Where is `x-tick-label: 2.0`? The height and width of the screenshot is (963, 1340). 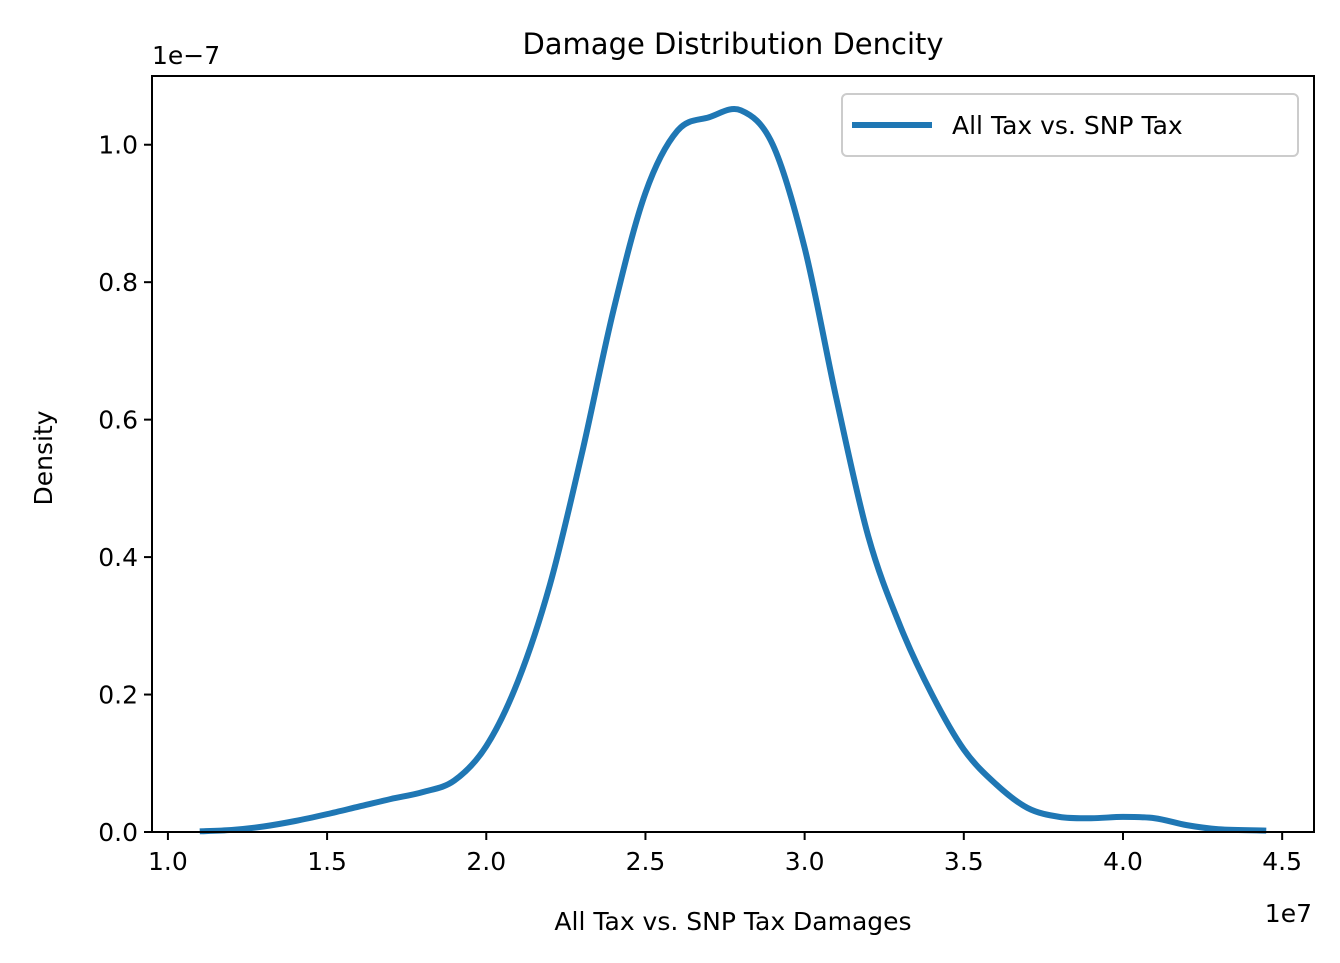 x-tick-label: 2.0 is located at coordinates (486, 861).